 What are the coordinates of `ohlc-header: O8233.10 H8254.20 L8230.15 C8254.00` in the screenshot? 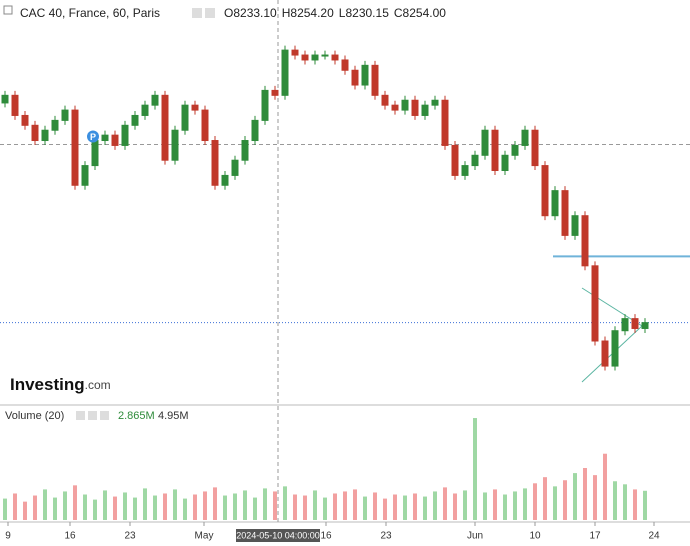 It's located at (335, 13).